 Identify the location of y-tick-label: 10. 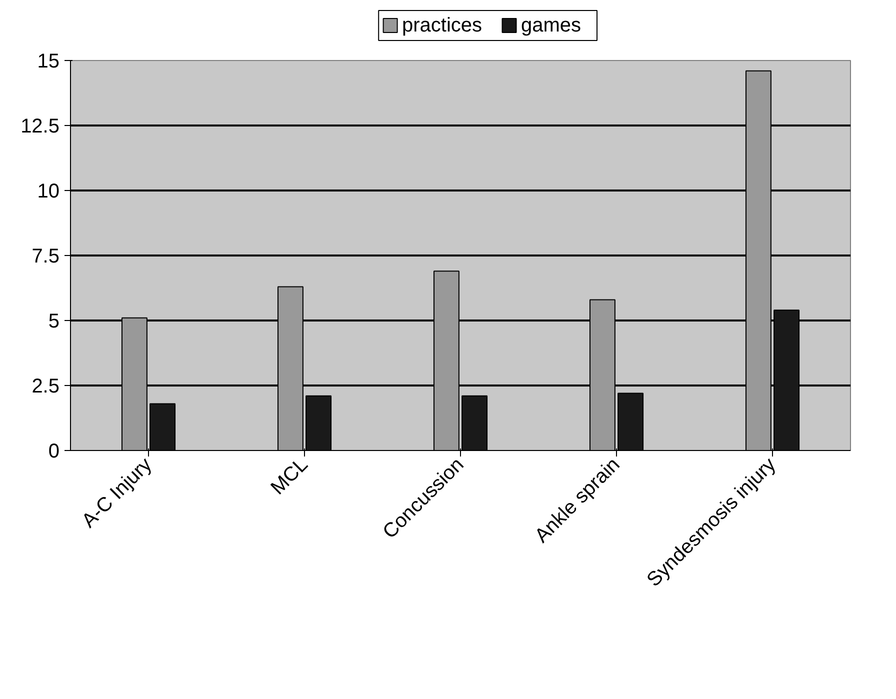
(48, 191).